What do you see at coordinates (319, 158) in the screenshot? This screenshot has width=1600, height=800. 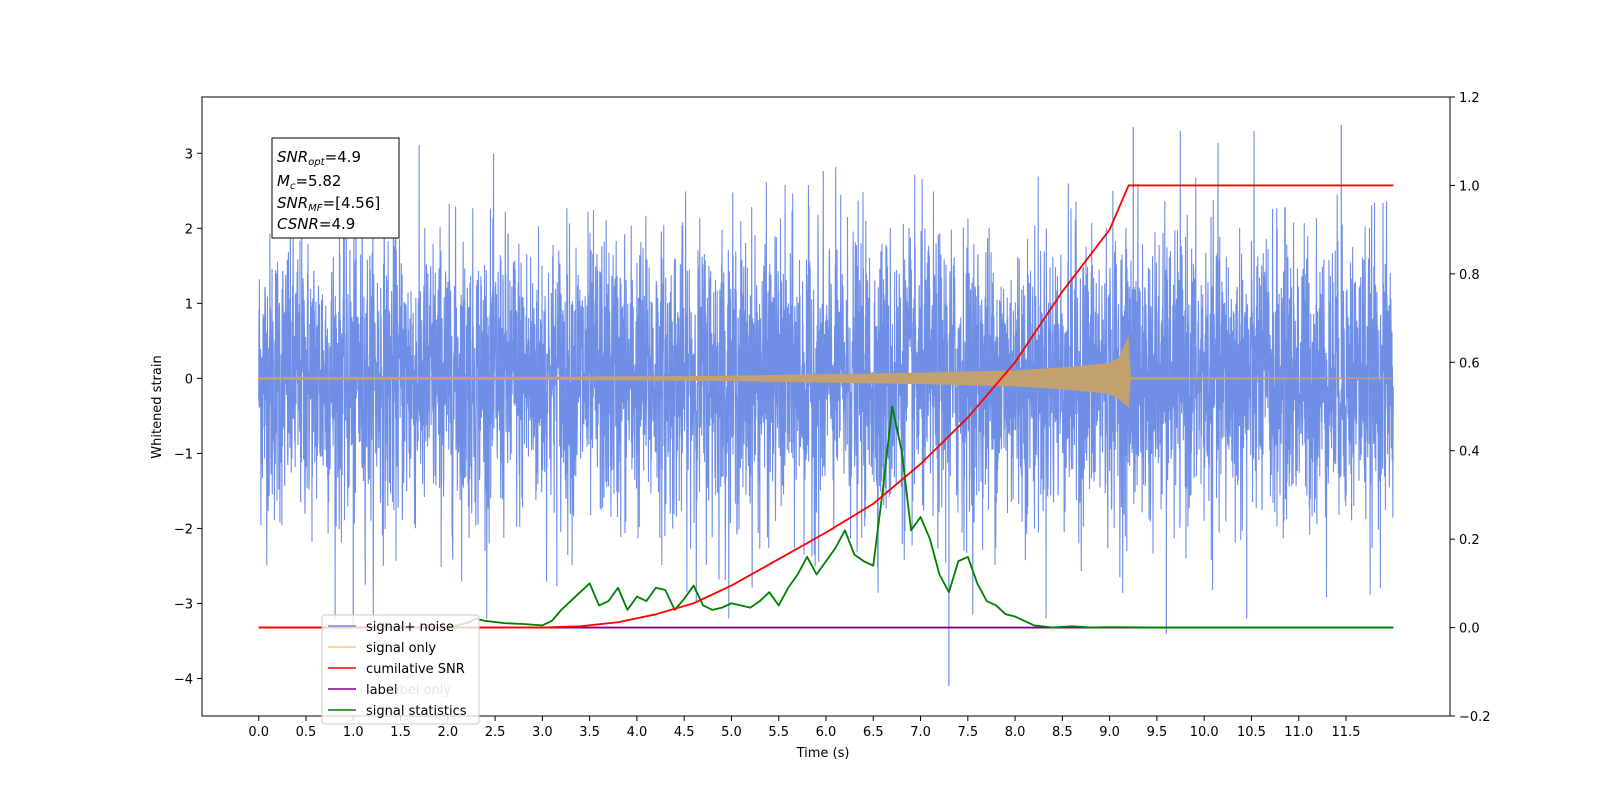 I see `annotation-line-snr-opt: SNRopt=4.9` at bounding box center [319, 158].